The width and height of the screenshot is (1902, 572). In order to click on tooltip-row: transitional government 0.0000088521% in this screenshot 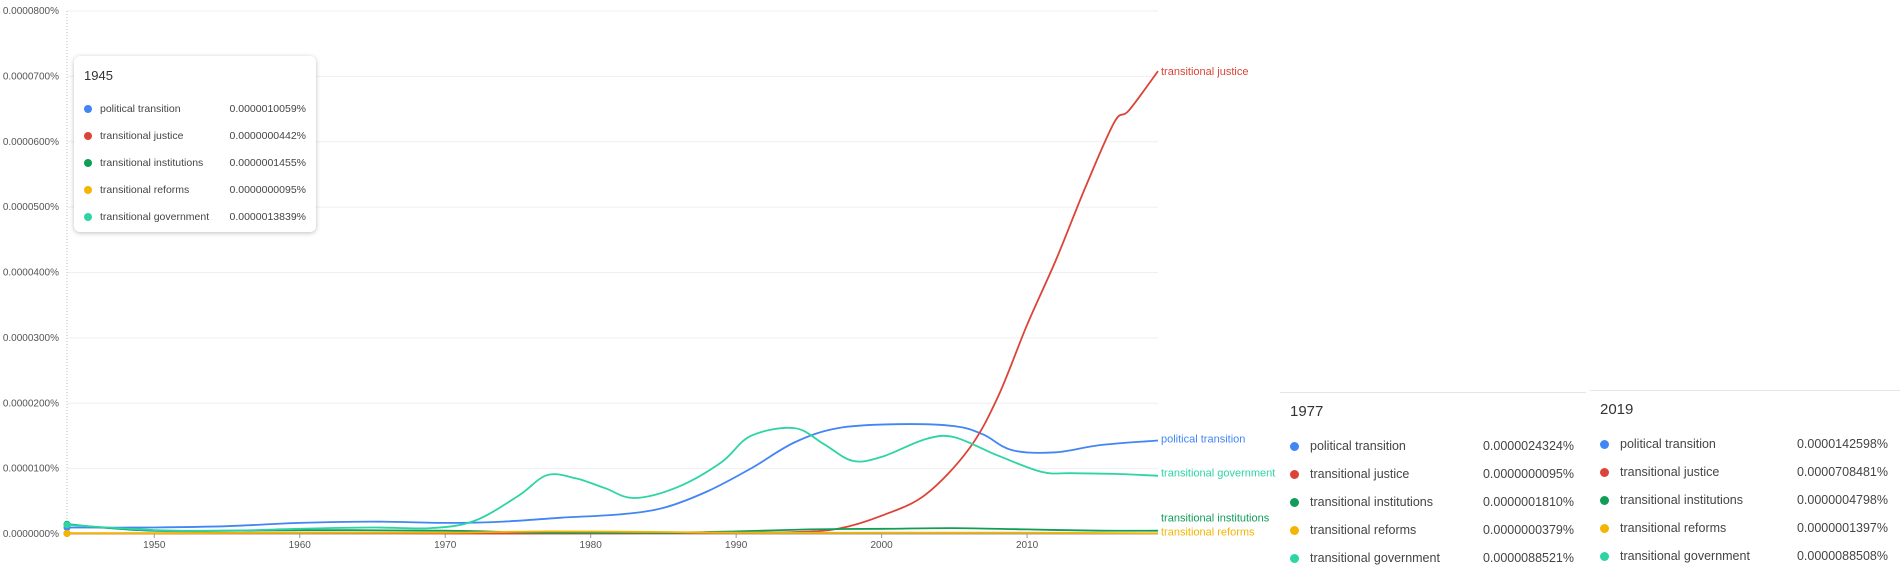, I will do `click(1438, 558)`.